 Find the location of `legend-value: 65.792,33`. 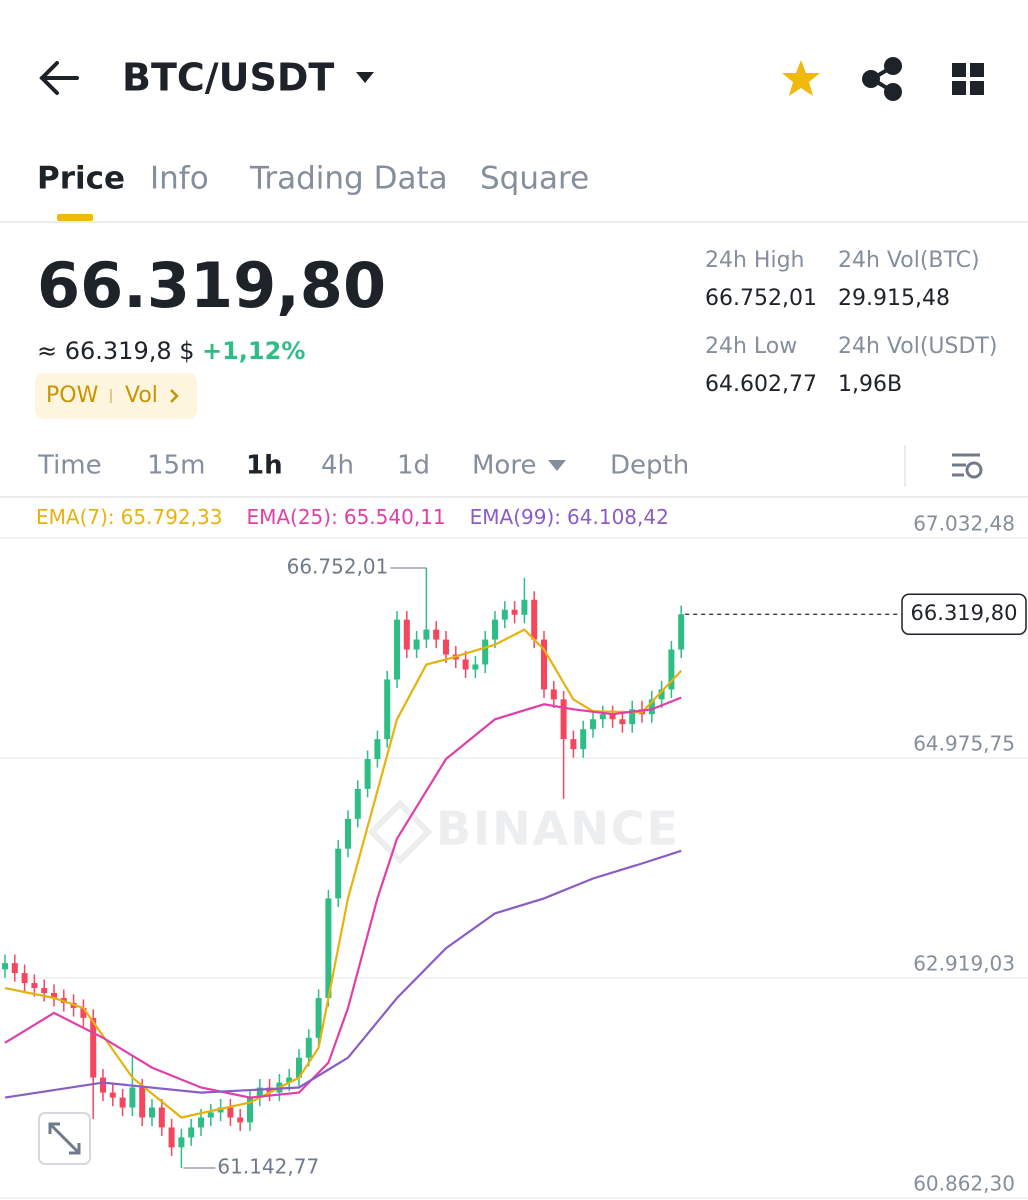

legend-value: 65.792,33 is located at coordinates (171, 517).